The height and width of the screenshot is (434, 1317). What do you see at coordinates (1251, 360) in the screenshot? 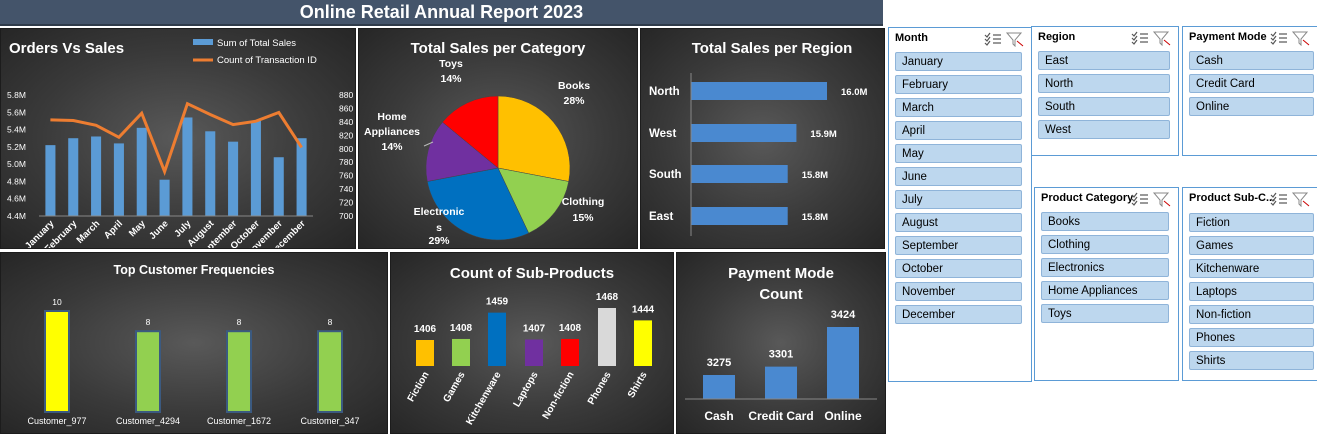
I see `slicer-item: Shirts` at bounding box center [1251, 360].